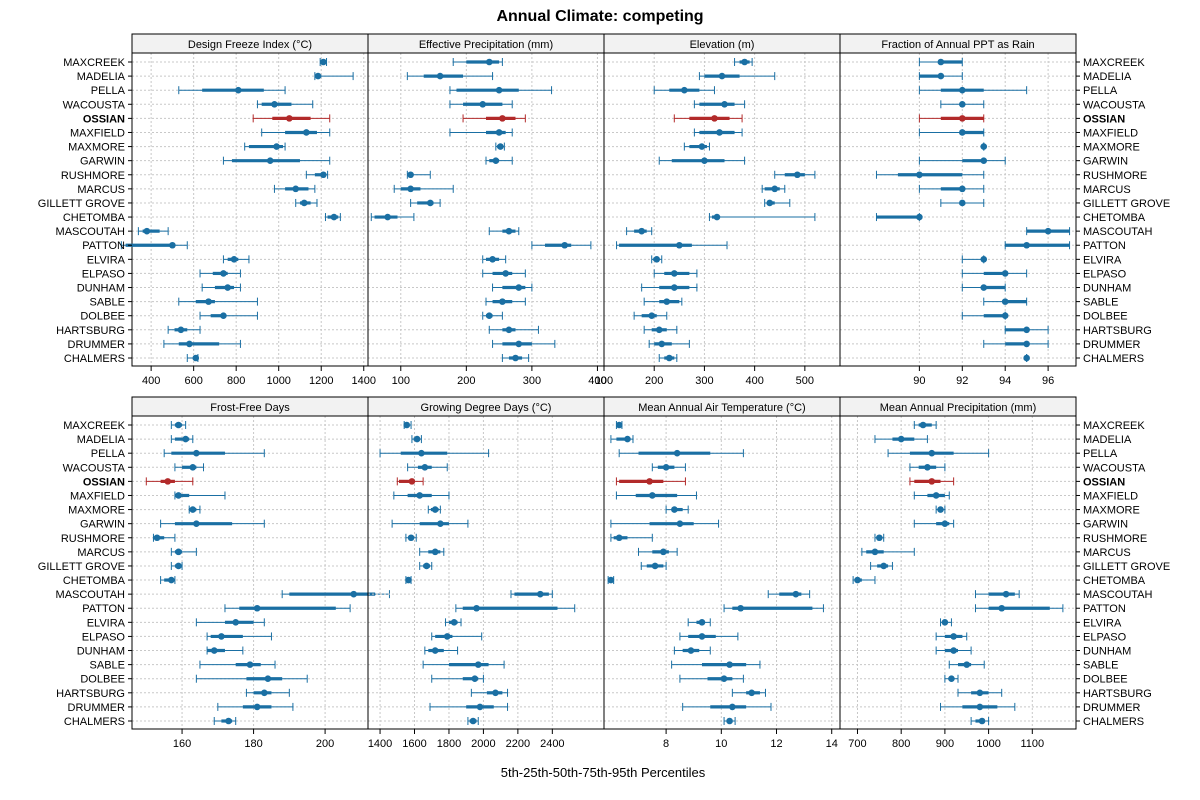 The width and height of the screenshot is (1200, 800). Describe the element at coordinates (81, 204) in the screenshot. I see `site-label: GILLETT GROVE` at that location.